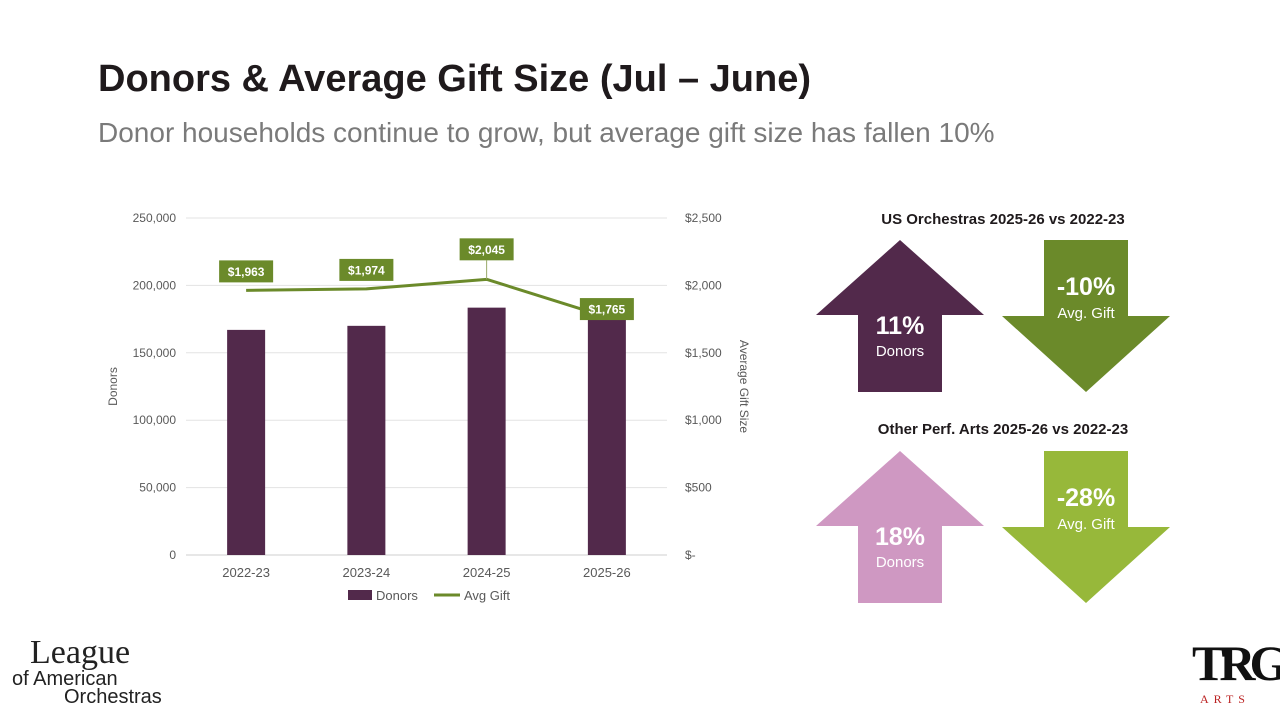 The image size is (1280, 720). I want to click on data-label: $1,963, so click(246, 272).